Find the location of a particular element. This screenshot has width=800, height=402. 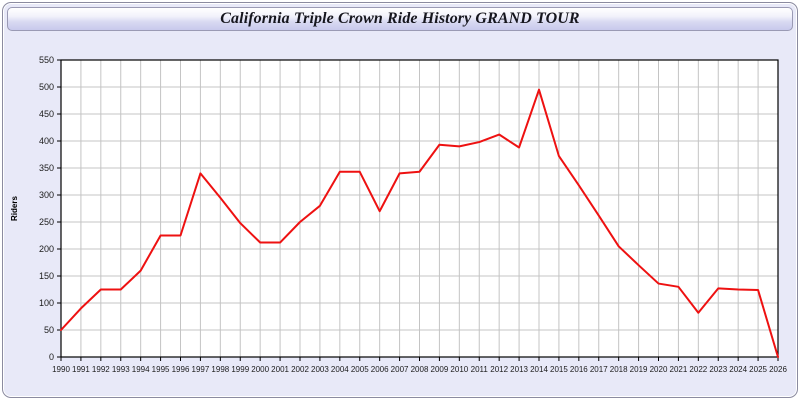

x-axis-tick-label: 2026 is located at coordinates (778, 369).